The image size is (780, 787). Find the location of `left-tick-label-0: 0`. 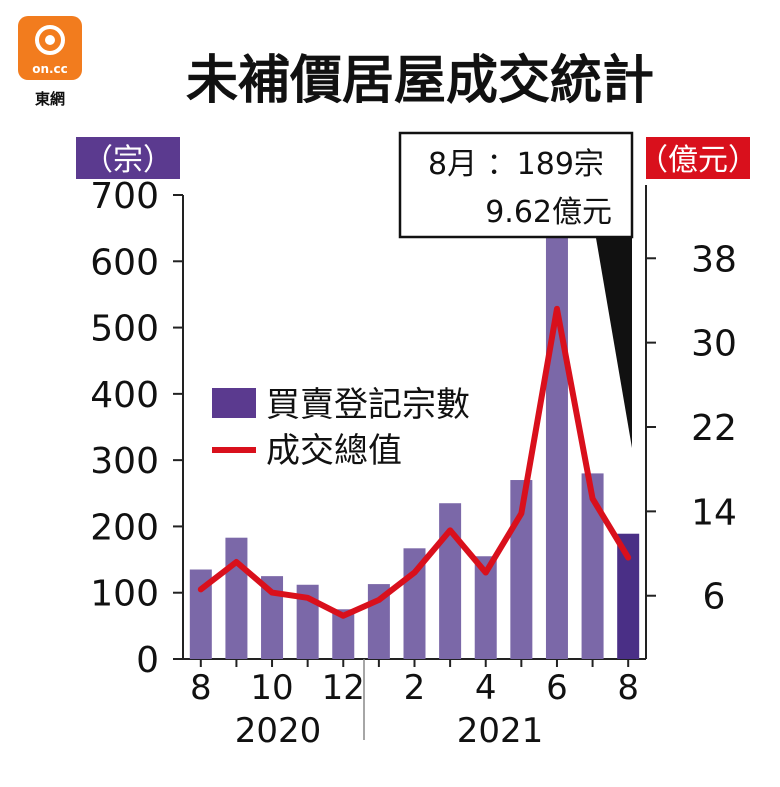

left-tick-label-0: 0 is located at coordinates (147, 660).